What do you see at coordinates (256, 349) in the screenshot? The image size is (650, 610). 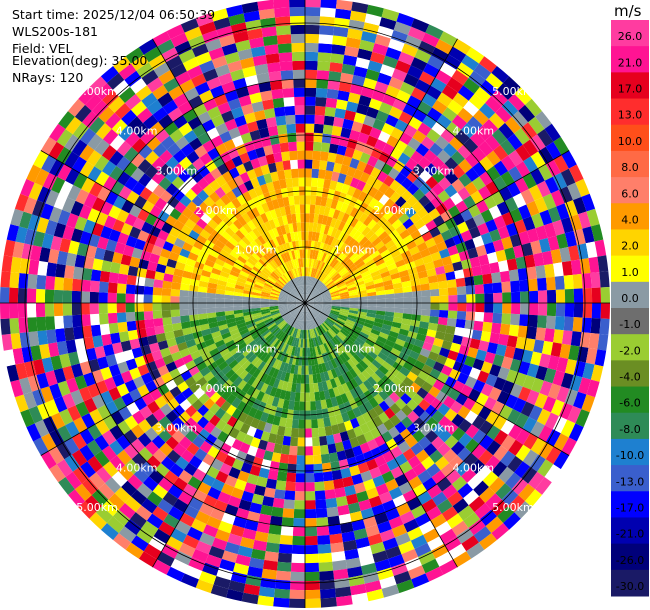 I see `range-ring-label: 1.00km` at bounding box center [256, 349].